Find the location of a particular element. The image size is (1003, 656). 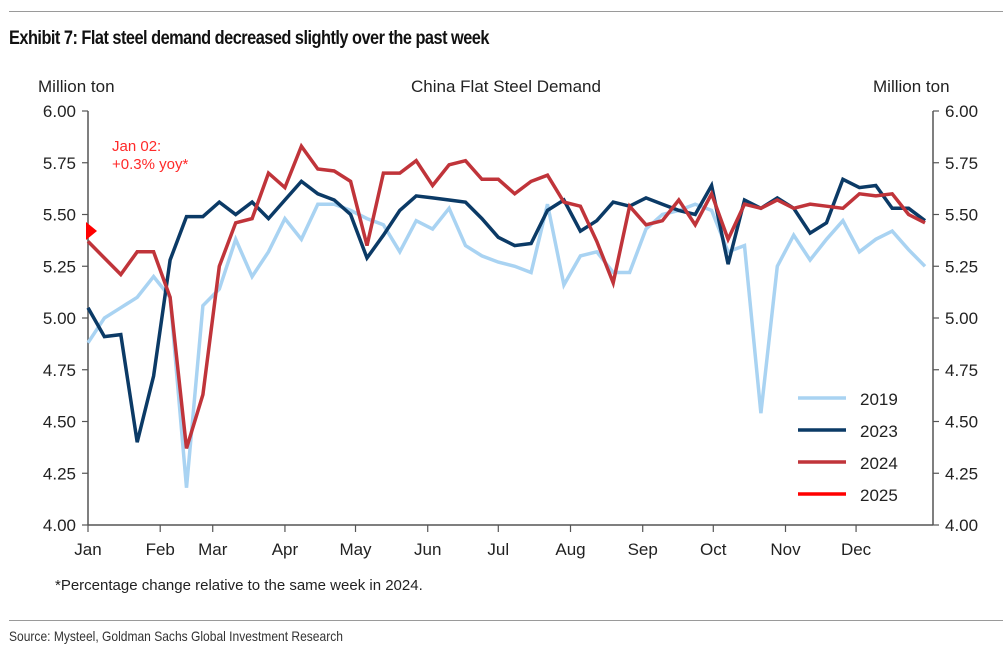

y-tick-label-left: 4.75 is located at coordinates (59, 370).